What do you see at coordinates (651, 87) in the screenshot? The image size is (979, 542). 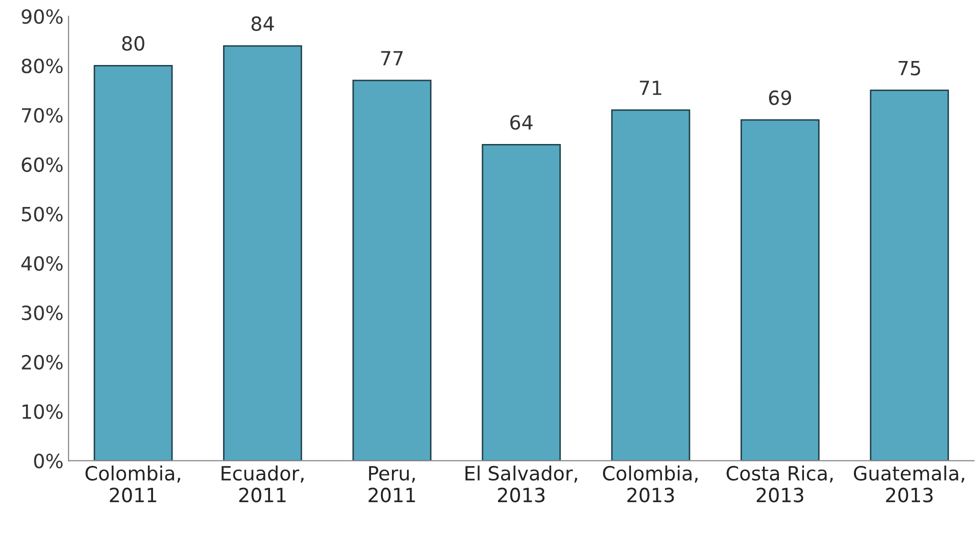 I see `data-label: 71` at bounding box center [651, 87].